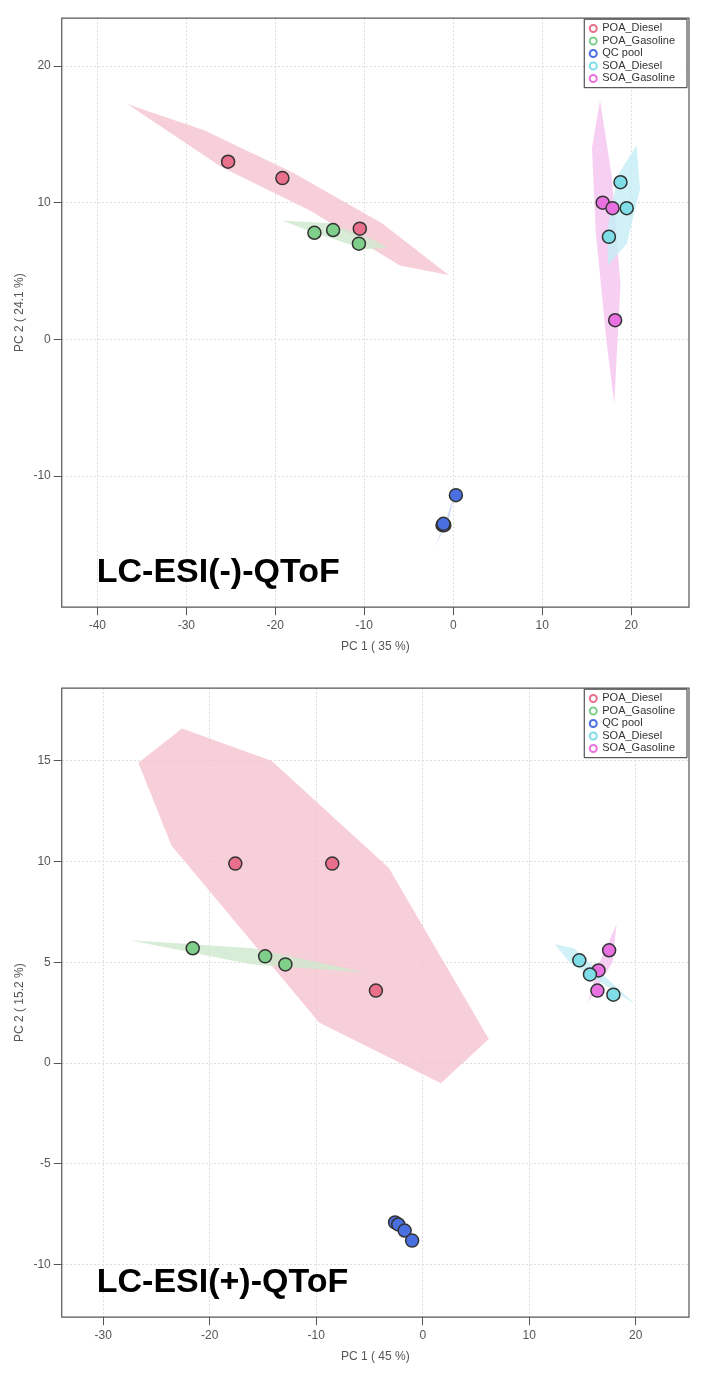 This screenshot has width=705, height=1382. What do you see at coordinates (97, 624) in the screenshot?
I see `x-tick-label: -40` at bounding box center [97, 624].